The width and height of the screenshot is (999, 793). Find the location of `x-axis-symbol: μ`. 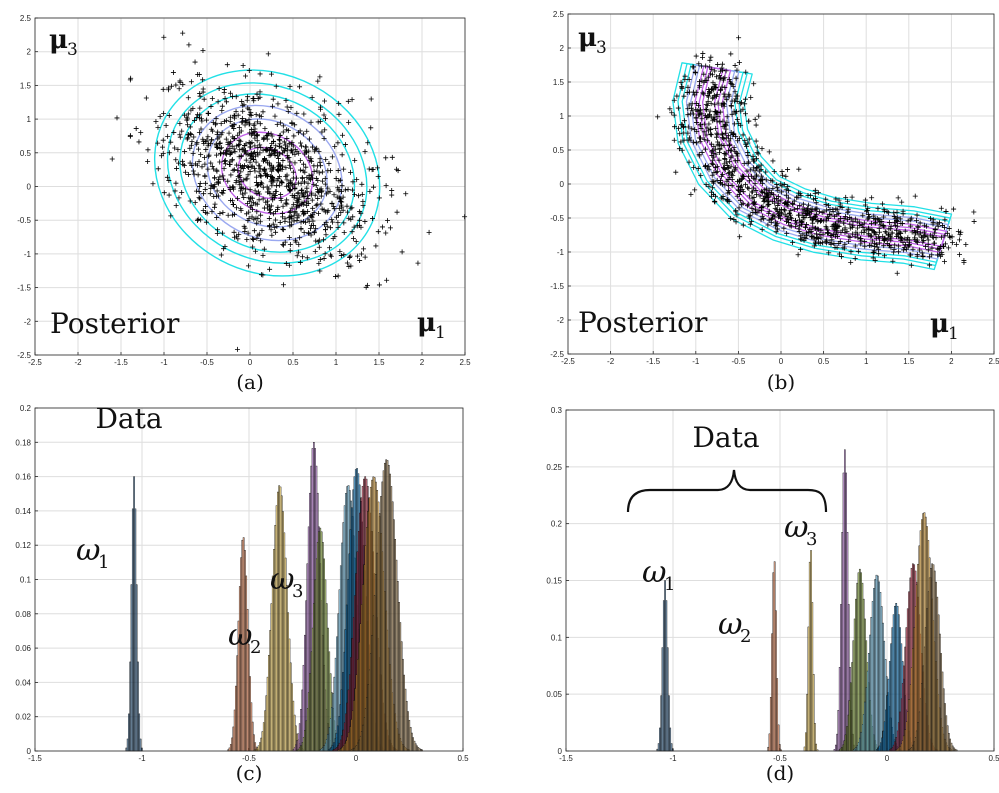

x-axis-symbol: μ is located at coordinates (939, 324).